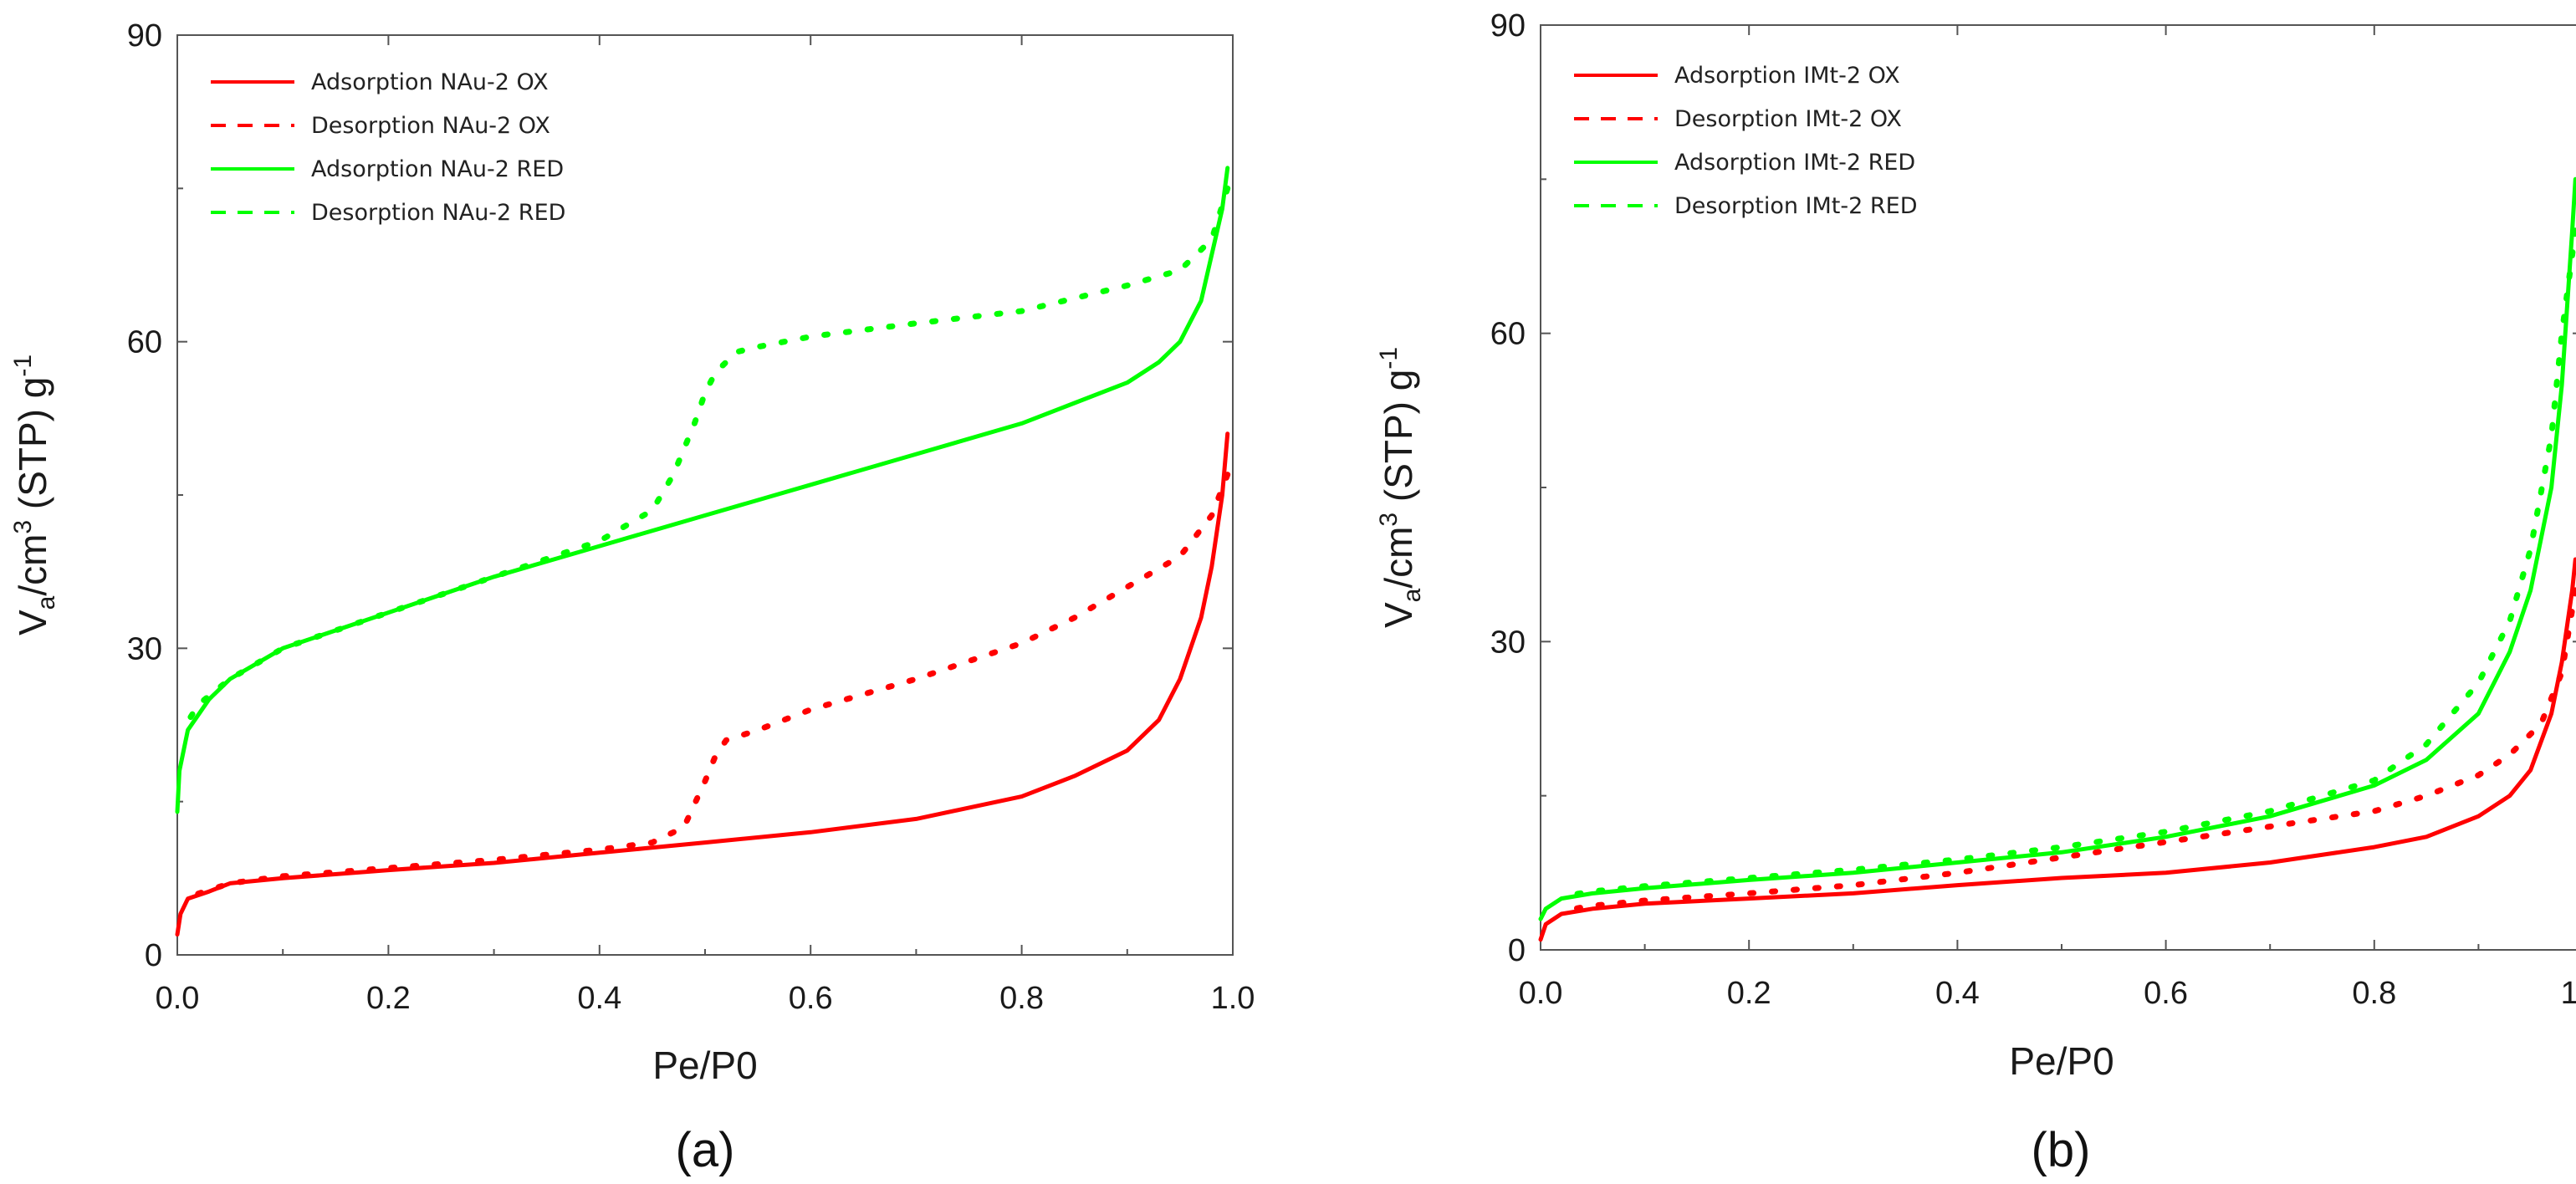 Image resolution: width=2576 pixels, height=1184 pixels. Describe the element at coordinates (1796, 206) in the screenshot. I see `legend-label: Desorption IMt-2 RED` at that location.